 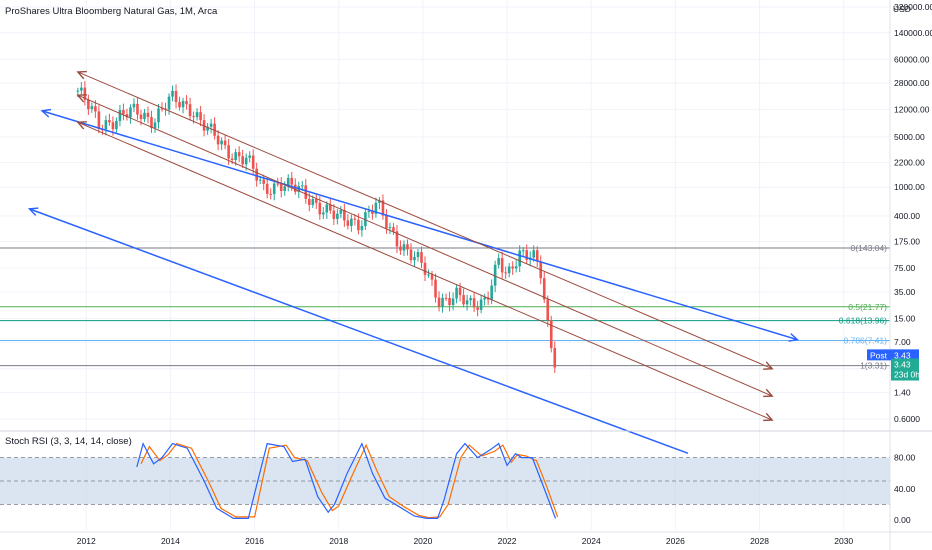 What do you see at coordinates (346, 480) in the screenshot?
I see `rsi-k-line` at bounding box center [346, 480].